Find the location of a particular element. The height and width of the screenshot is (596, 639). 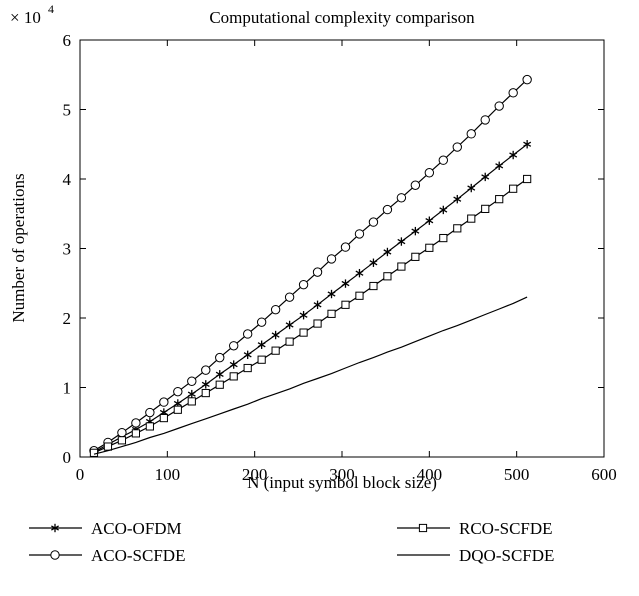

y-tick-label: 6 is located at coordinates (67, 40).